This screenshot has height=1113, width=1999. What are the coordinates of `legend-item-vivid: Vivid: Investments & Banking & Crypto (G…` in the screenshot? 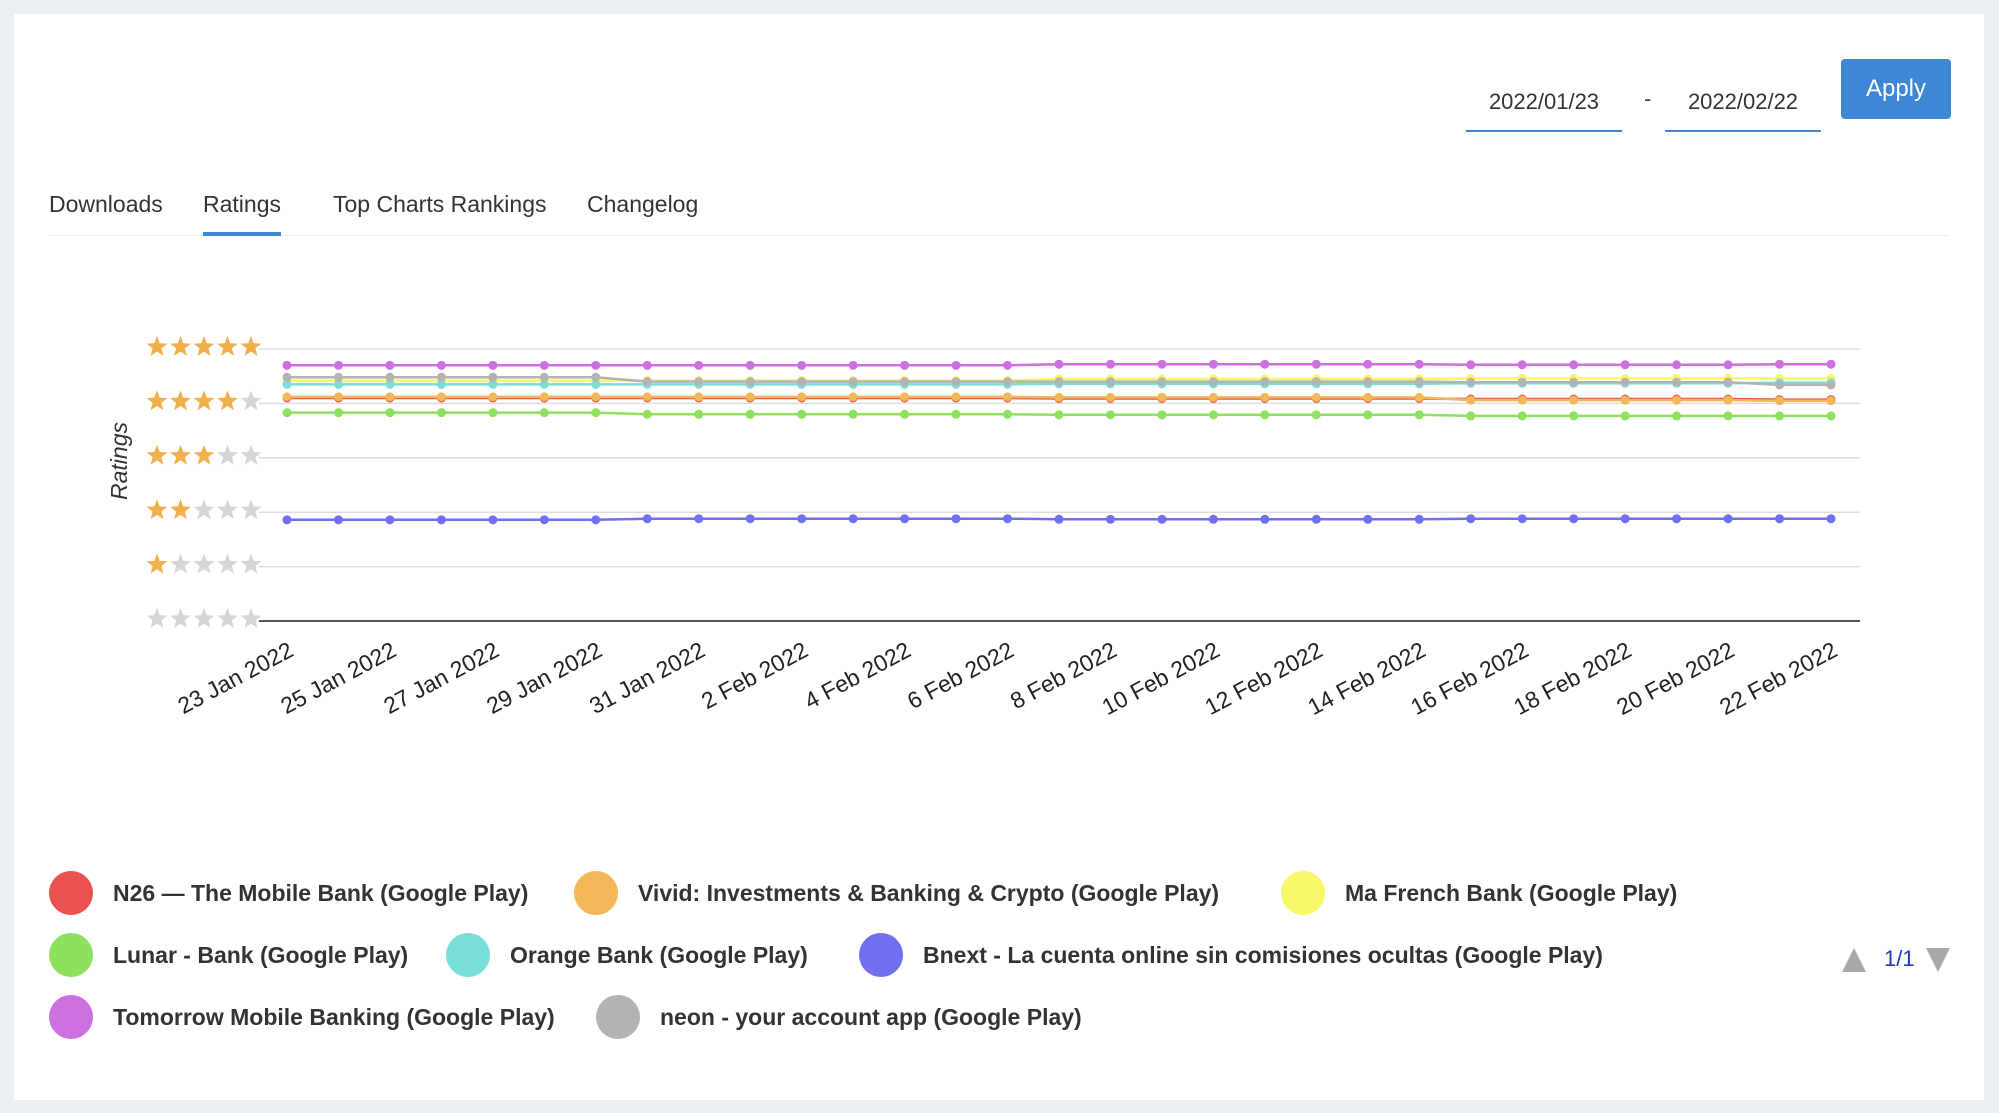 It's located at (896, 893).